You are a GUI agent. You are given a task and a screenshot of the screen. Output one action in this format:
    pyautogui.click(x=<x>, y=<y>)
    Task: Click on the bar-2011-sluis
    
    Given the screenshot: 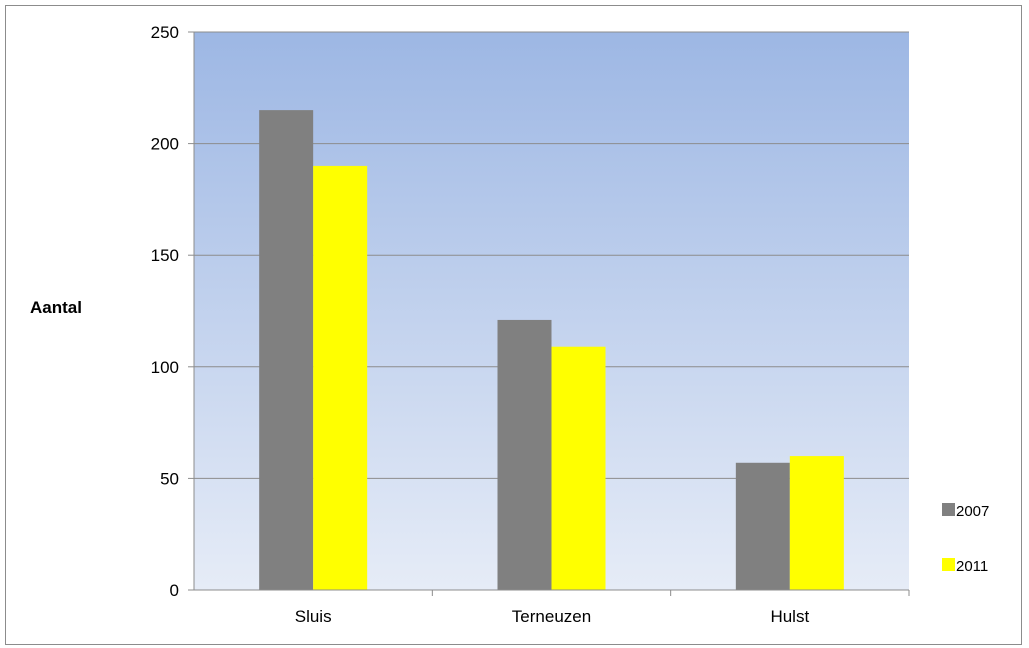 What is the action you would take?
    pyautogui.click(x=340, y=378)
    